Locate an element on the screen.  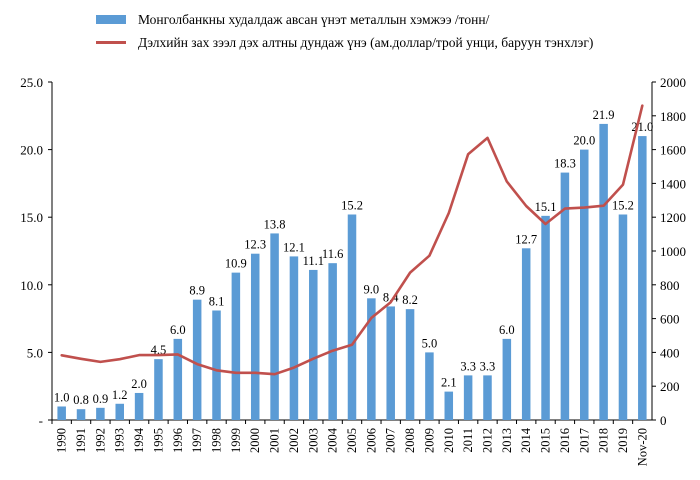
x-tick-label: 1998 is located at coordinates (217, 440).